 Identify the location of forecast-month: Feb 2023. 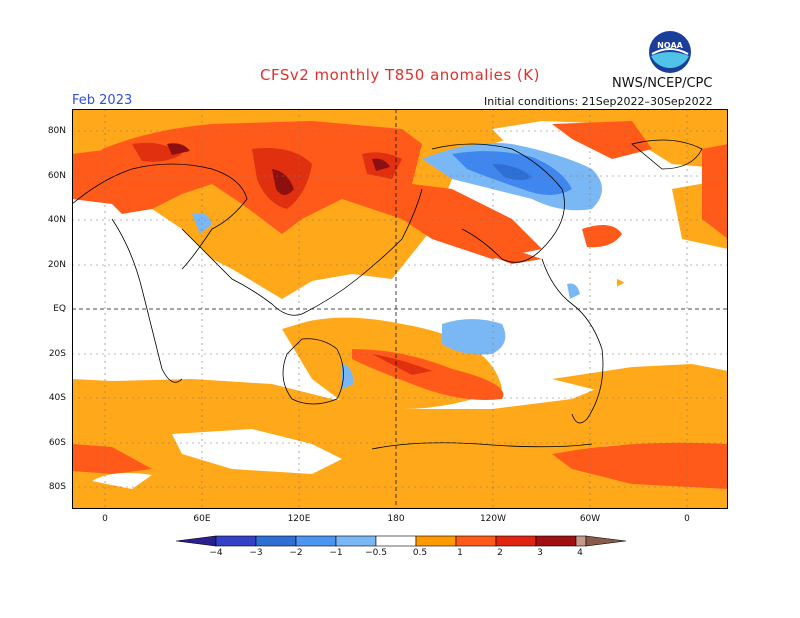
(102, 100).